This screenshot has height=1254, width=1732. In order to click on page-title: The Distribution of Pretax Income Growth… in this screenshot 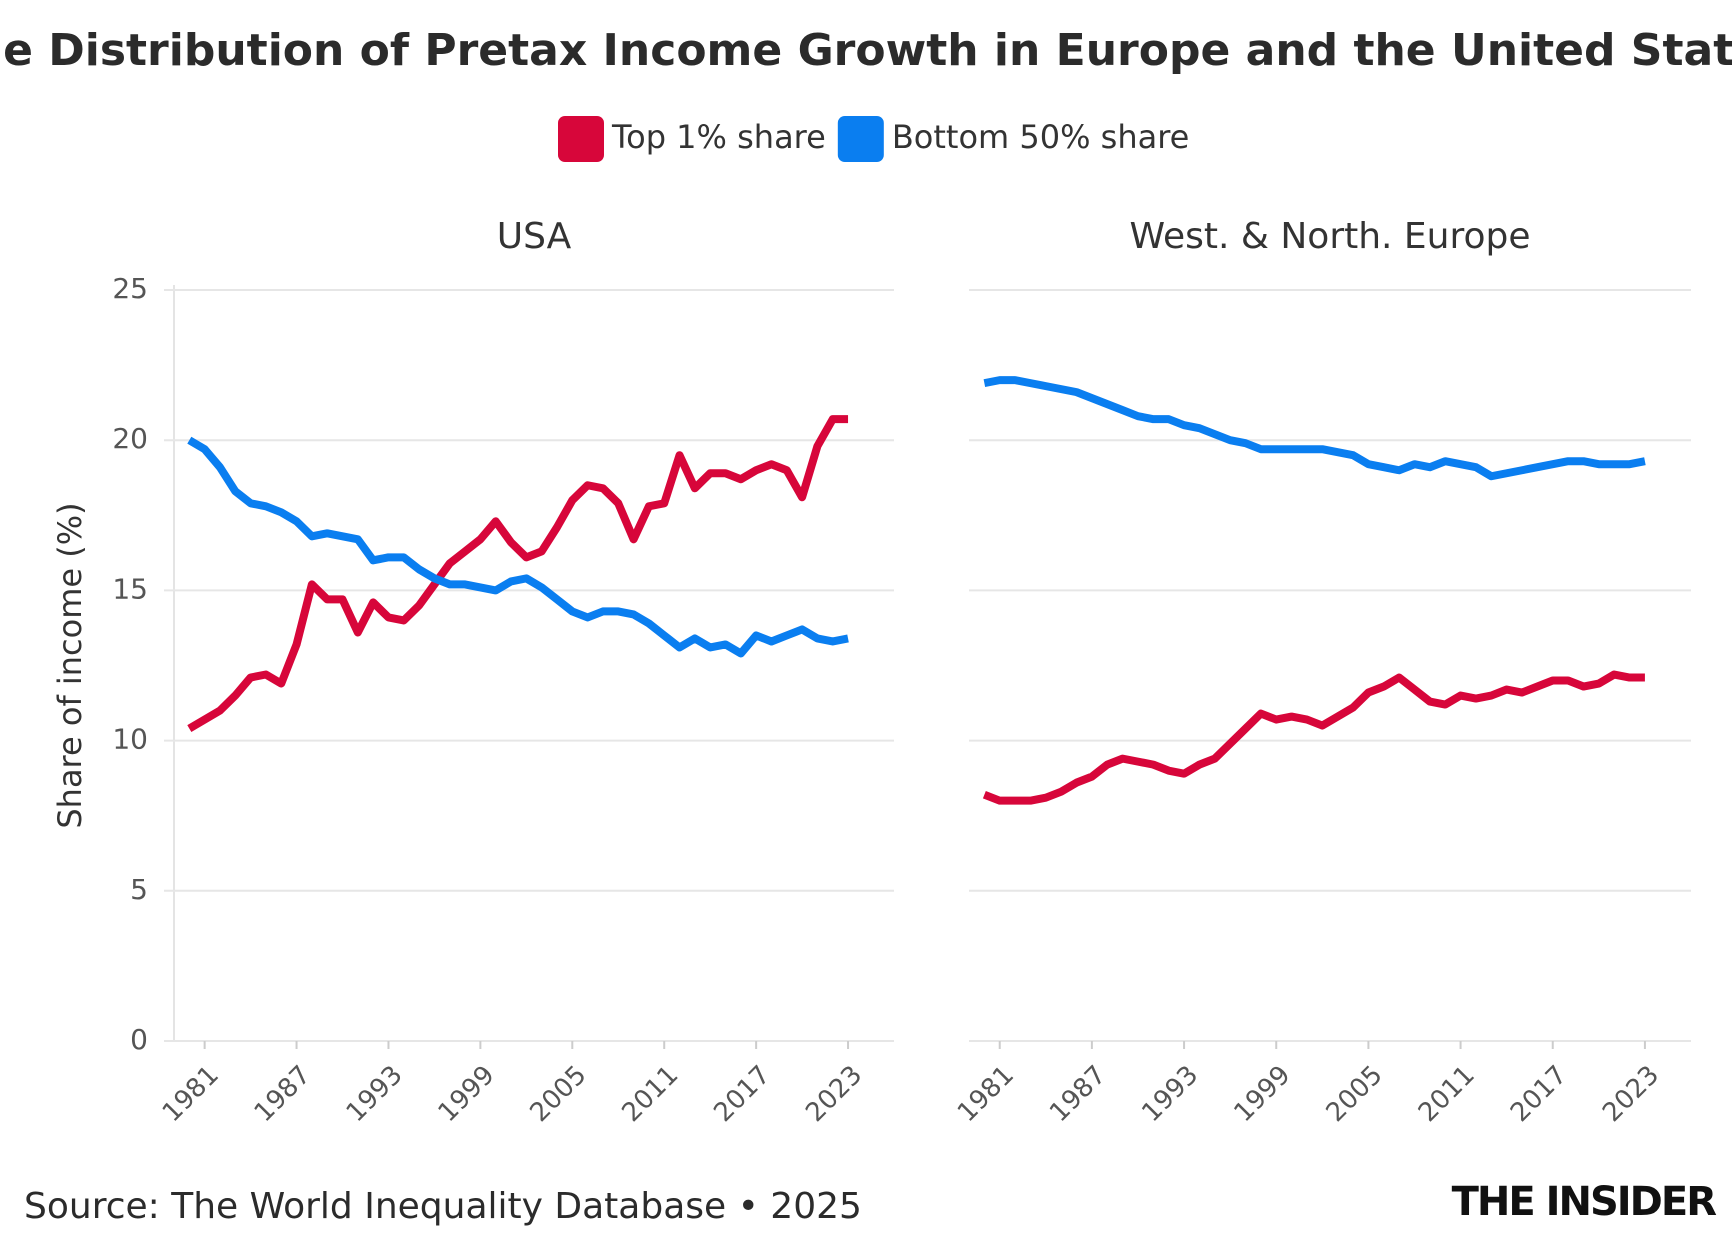, I will do `click(866, 50)`.